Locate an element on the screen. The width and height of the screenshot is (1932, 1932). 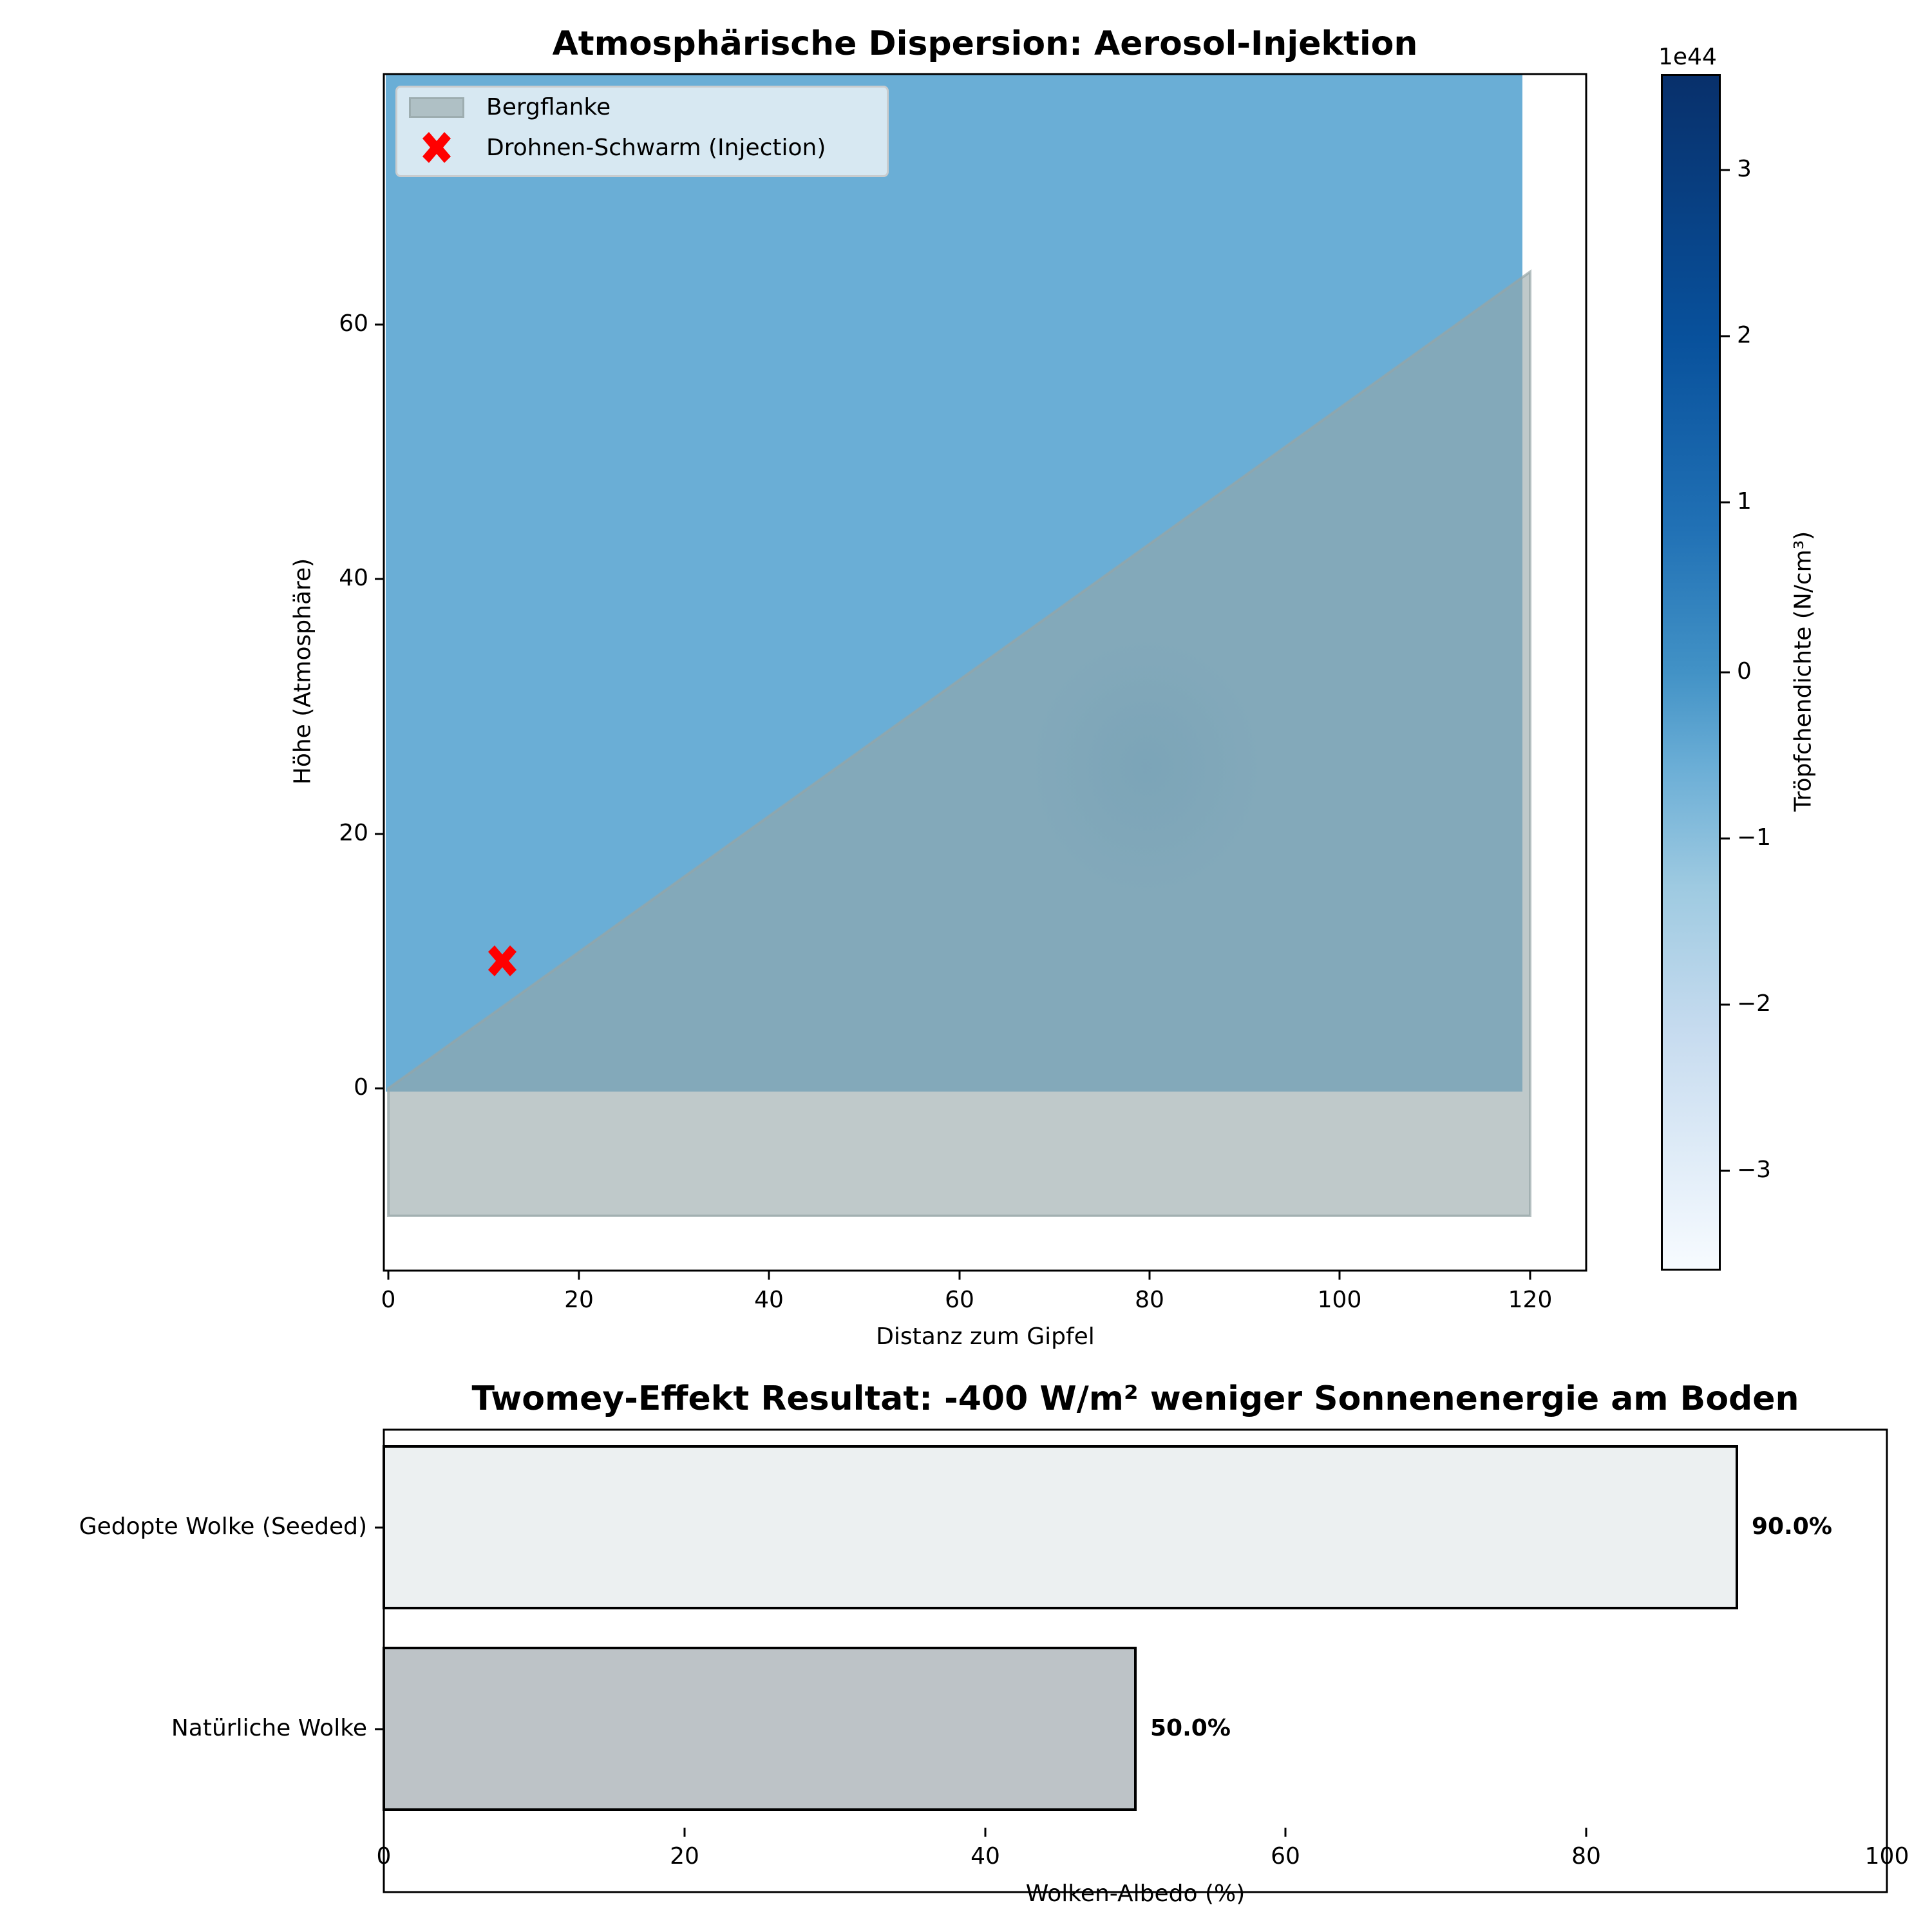
colorbar-tick-label: −2 is located at coordinates (1754, 1004).